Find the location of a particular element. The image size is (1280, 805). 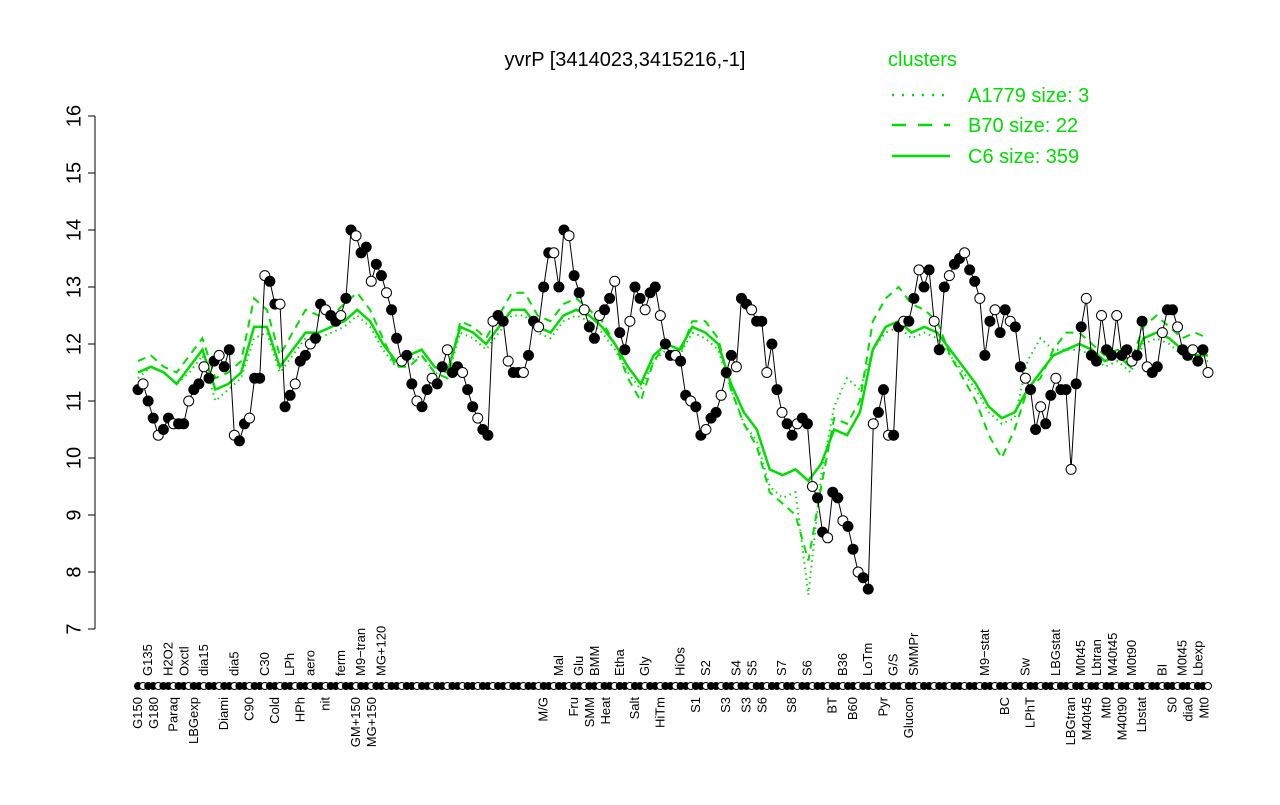

x-label-top: M9−tran is located at coordinates (360, 652).